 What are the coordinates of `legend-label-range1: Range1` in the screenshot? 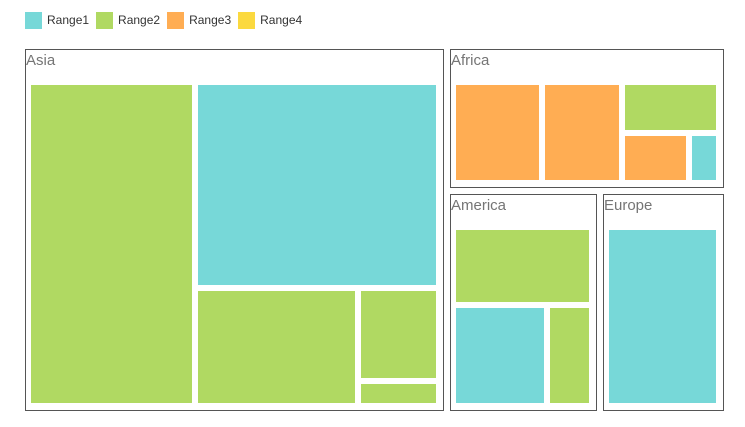 It's located at (68, 19).